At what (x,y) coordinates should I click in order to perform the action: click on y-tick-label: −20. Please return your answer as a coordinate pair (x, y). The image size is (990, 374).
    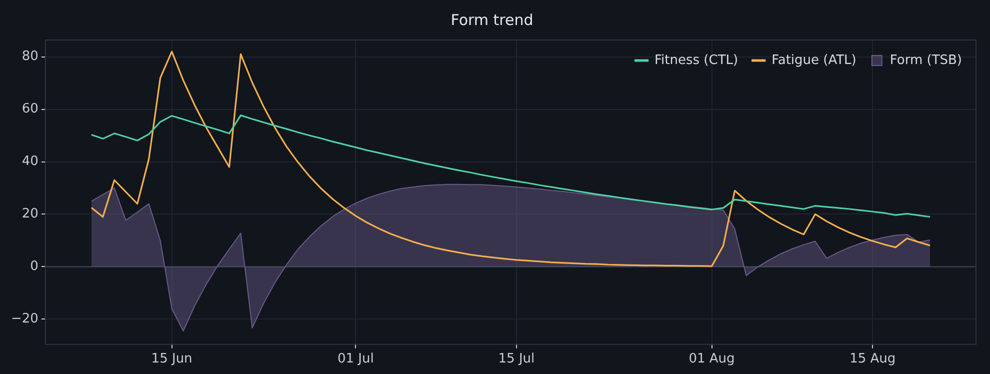
    Looking at the image, I should click on (24, 319).